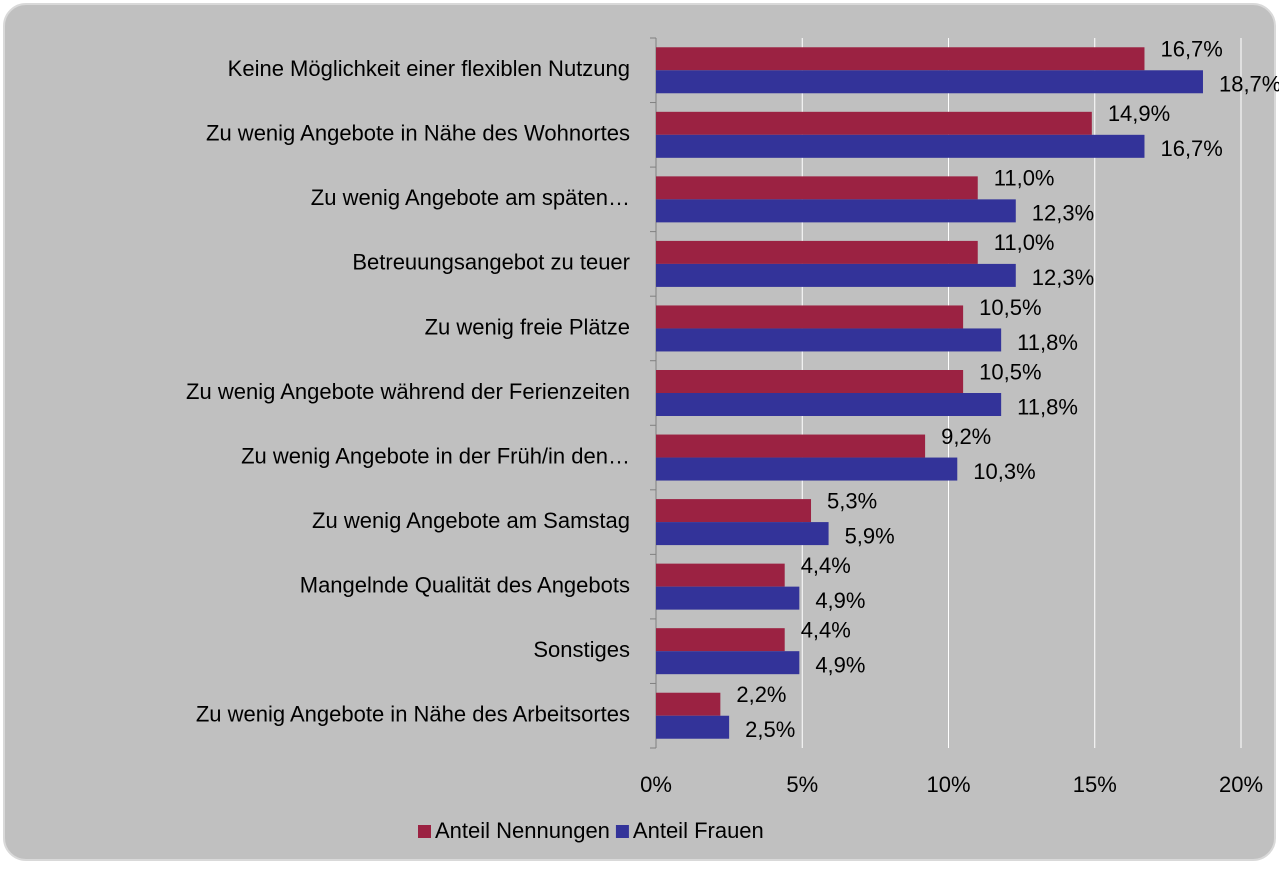  What do you see at coordinates (1241, 784) in the screenshot?
I see `x-tick-label: 20%` at bounding box center [1241, 784].